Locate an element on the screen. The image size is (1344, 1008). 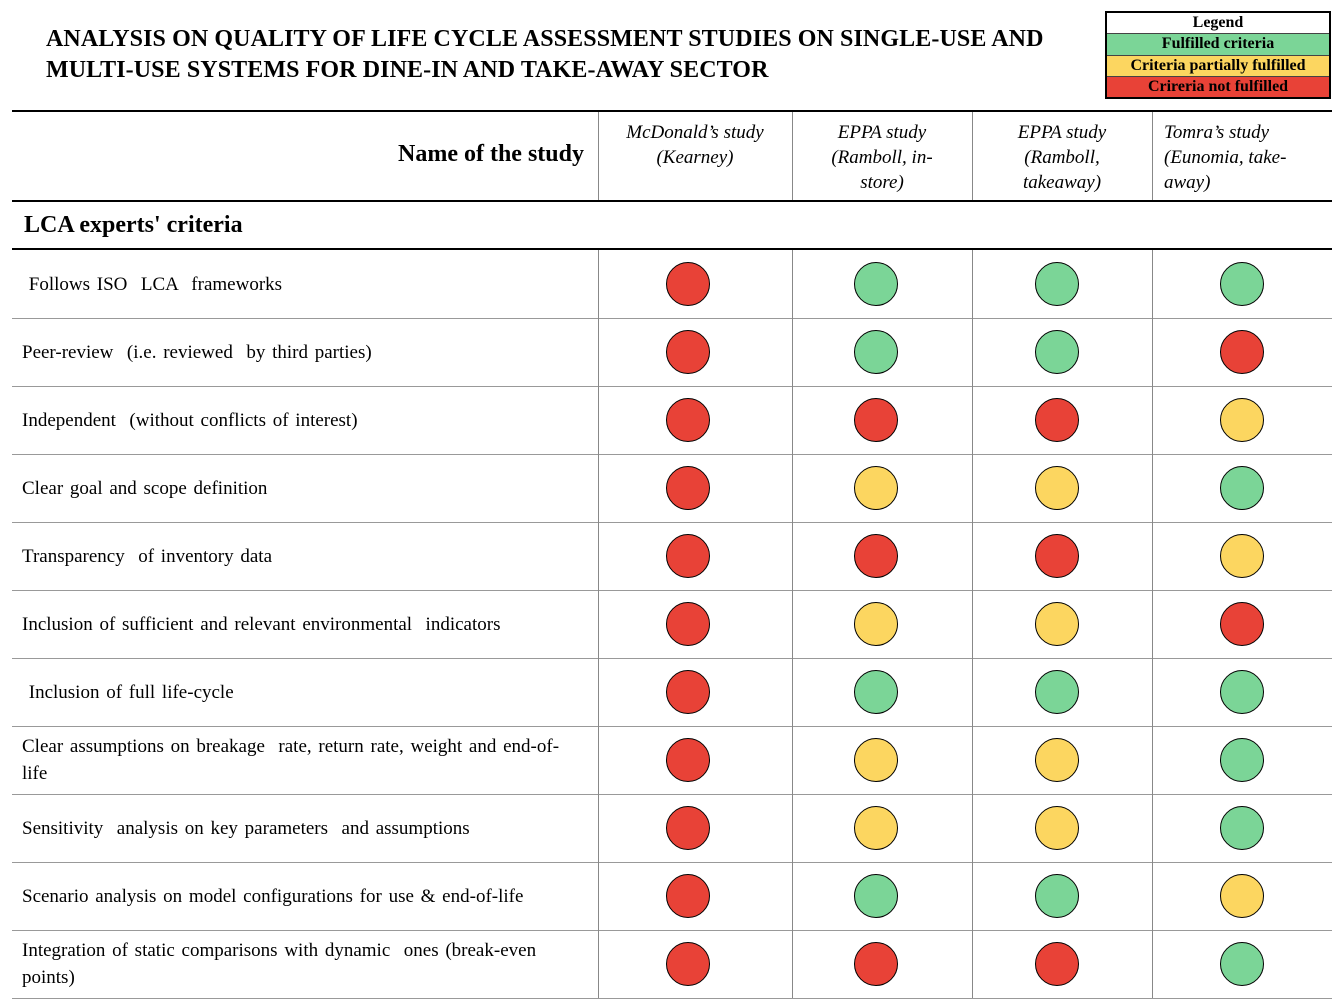
study-header-eppa-instore: EPPA study (Ramboll, in- store) is located at coordinates (882, 157).